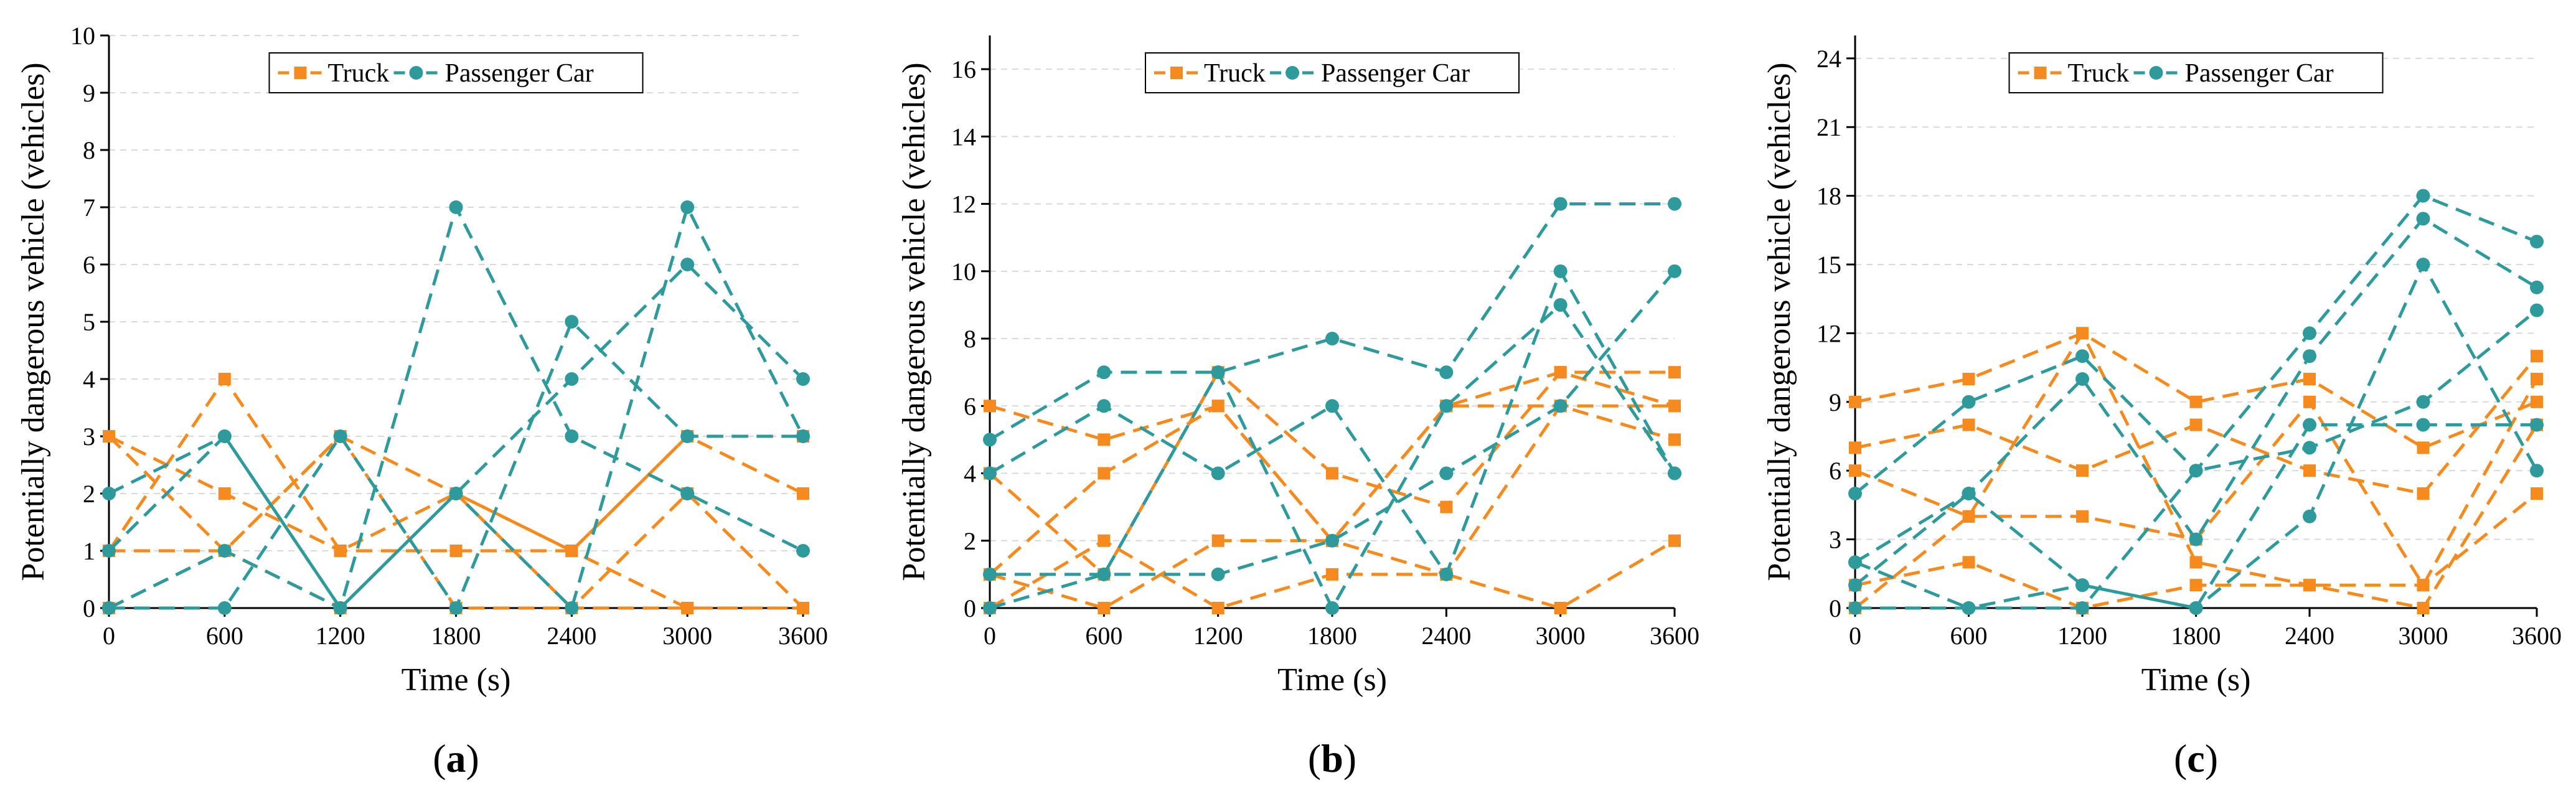 This screenshot has height=796, width=2576. Describe the element at coordinates (89, 208) in the screenshot. I see `y-tick-label: 7` at that location.